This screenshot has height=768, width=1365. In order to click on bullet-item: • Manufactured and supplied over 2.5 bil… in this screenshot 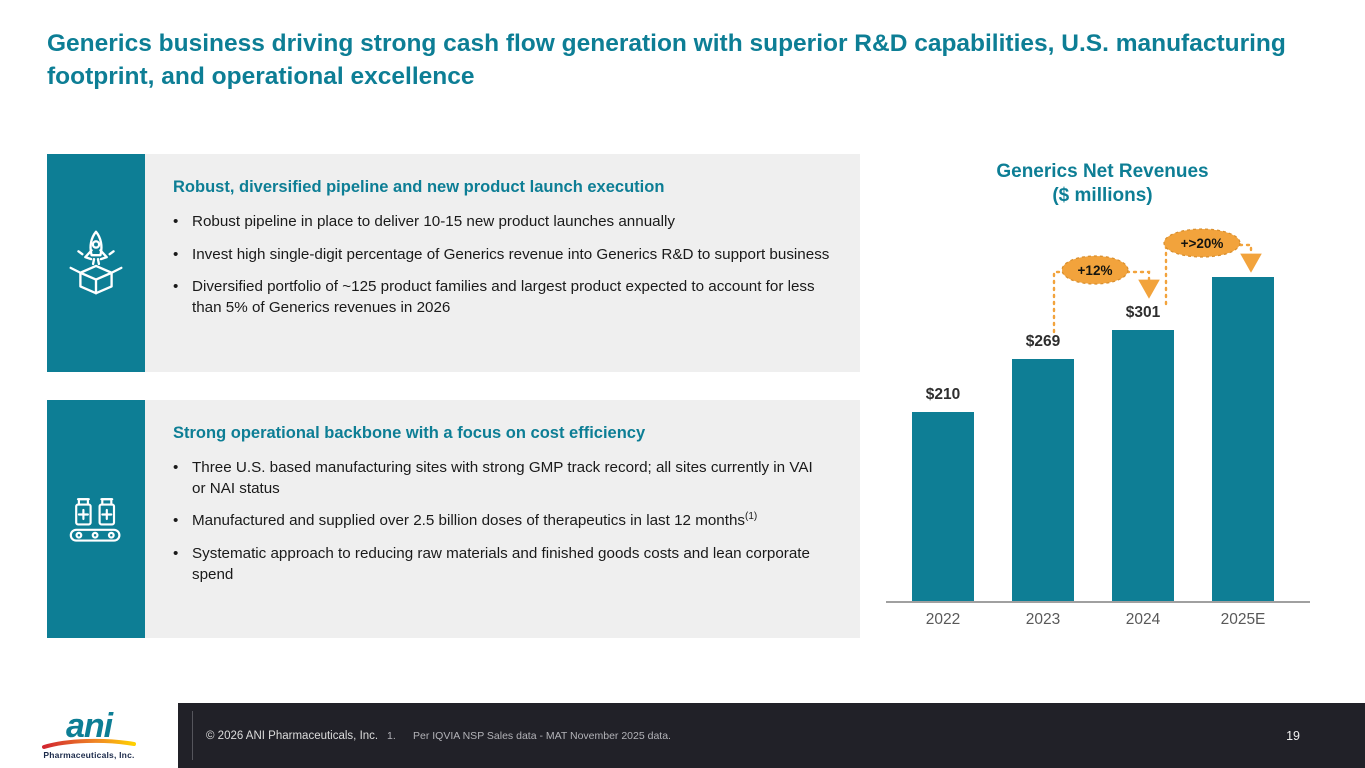, I will do `click(501, 521)`.